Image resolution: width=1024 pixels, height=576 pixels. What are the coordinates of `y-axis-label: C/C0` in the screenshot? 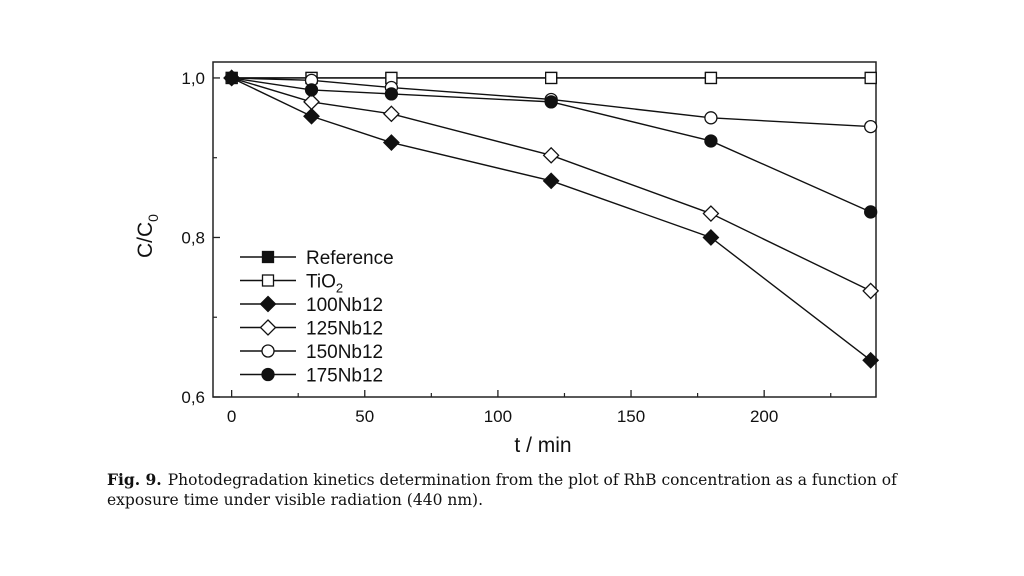 It's located at (147, 236).